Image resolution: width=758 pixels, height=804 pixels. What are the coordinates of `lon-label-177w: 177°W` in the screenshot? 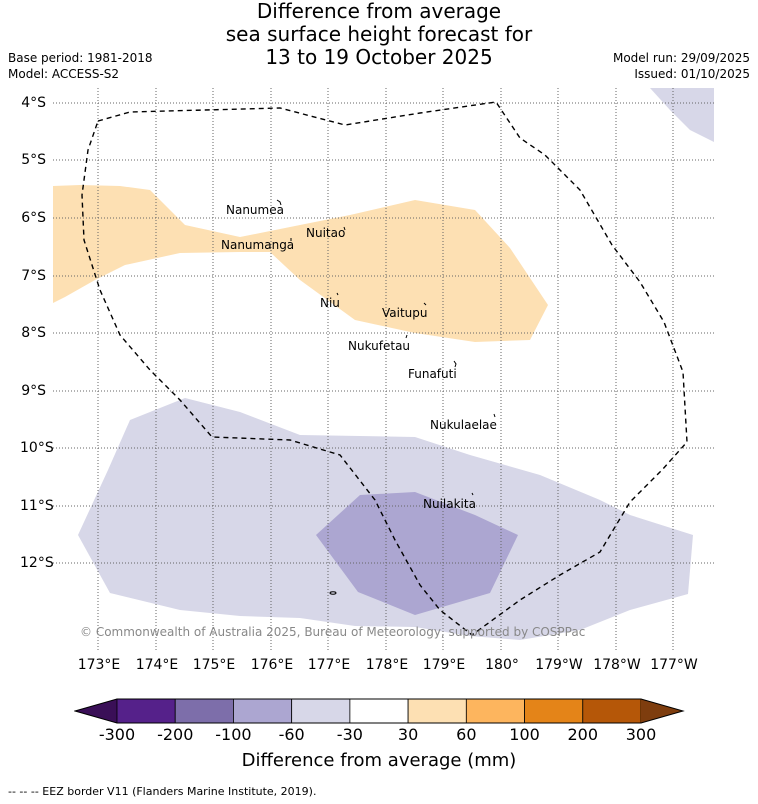 It's located at (674, 665).